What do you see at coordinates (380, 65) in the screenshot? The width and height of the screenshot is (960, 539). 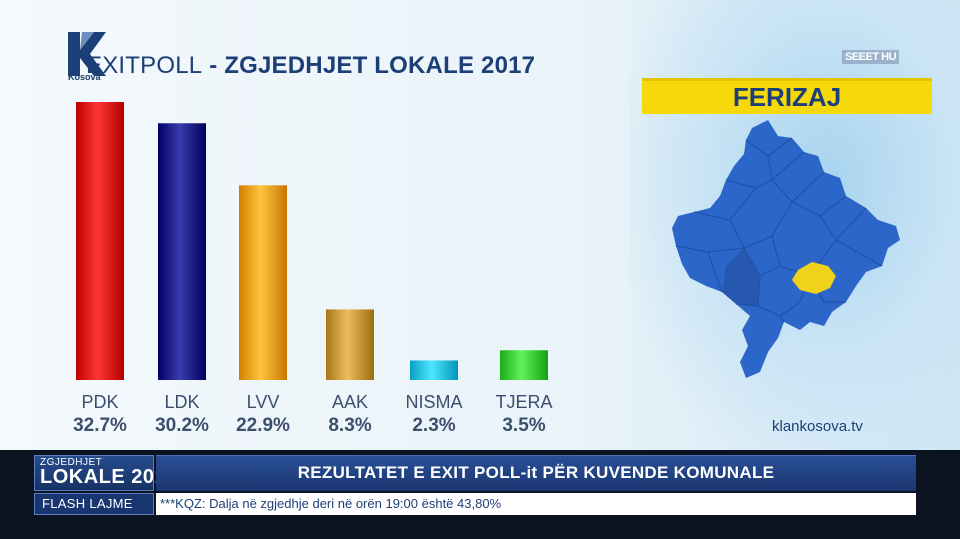 I see `title-elections: ZGJEDHJET LOKALE 2017` at bounding box center [380, 65].